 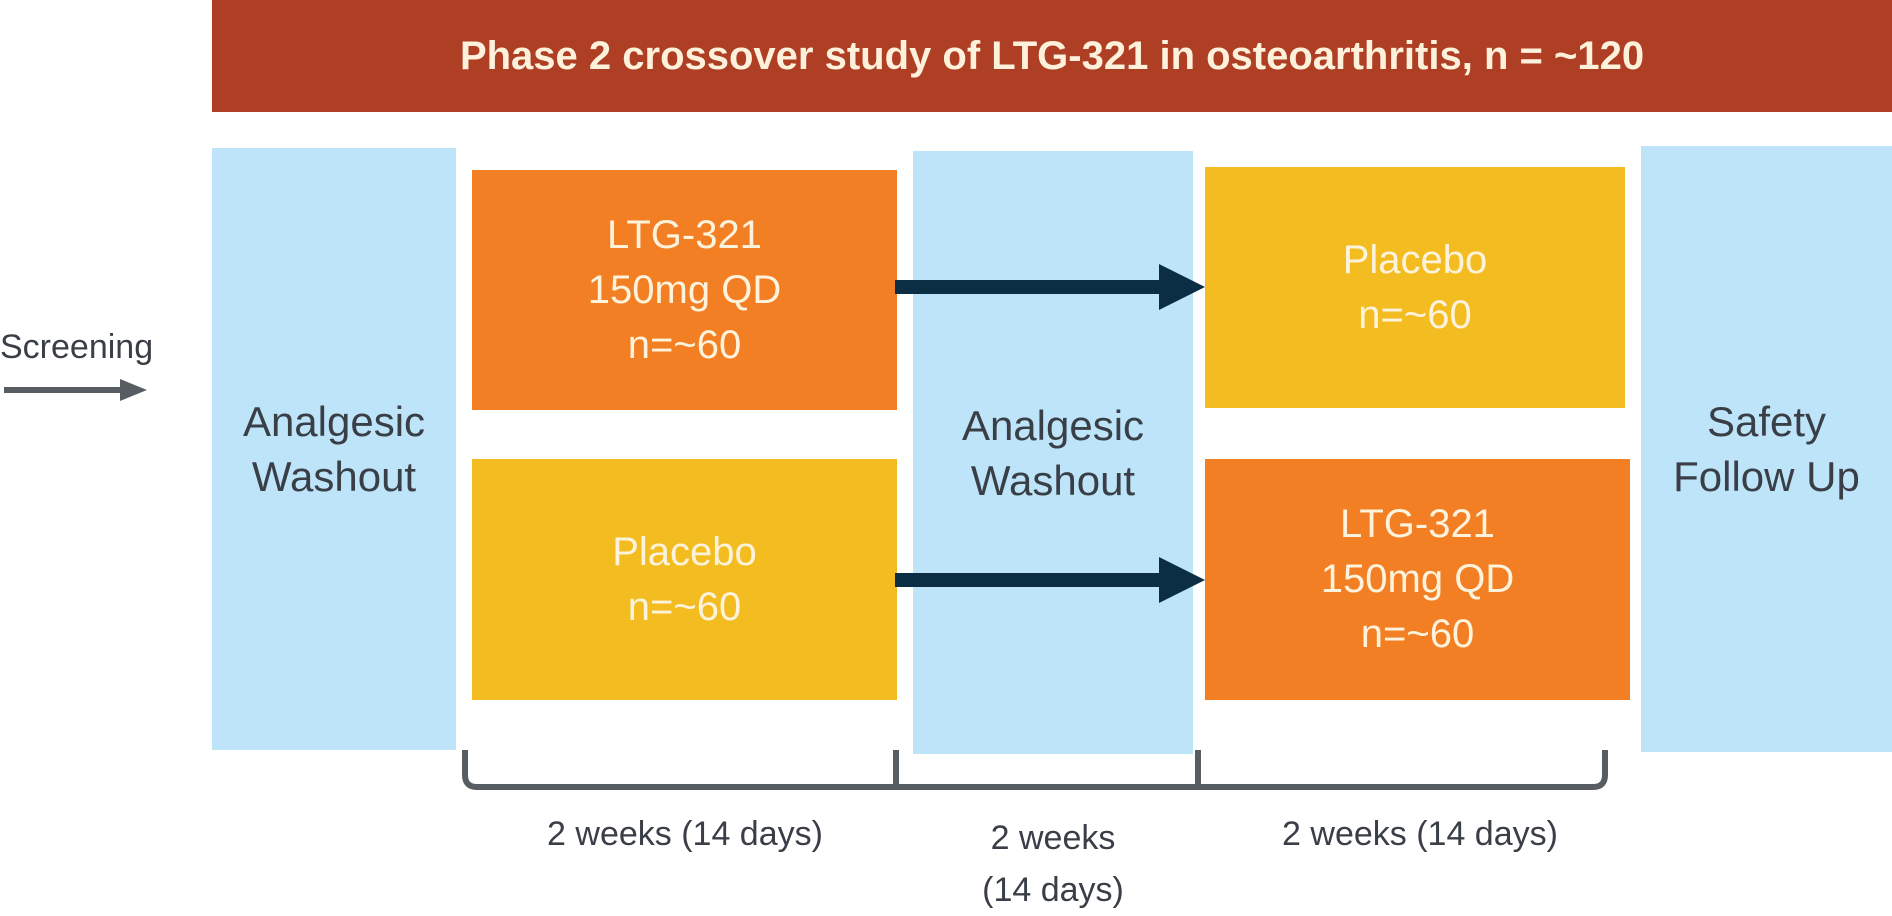 I want to click on period-2-placebo-box: Placebo n=~60, so click(x=1415, y=287).